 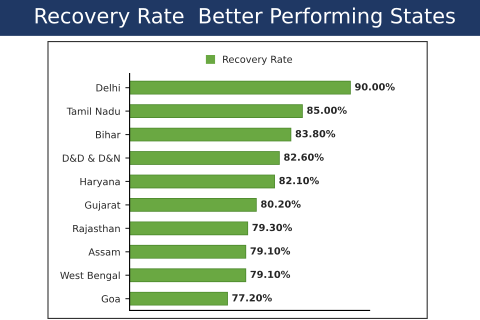 I want to click on y-tick-label: Tamil Nadu, so click(x=93, y=111).